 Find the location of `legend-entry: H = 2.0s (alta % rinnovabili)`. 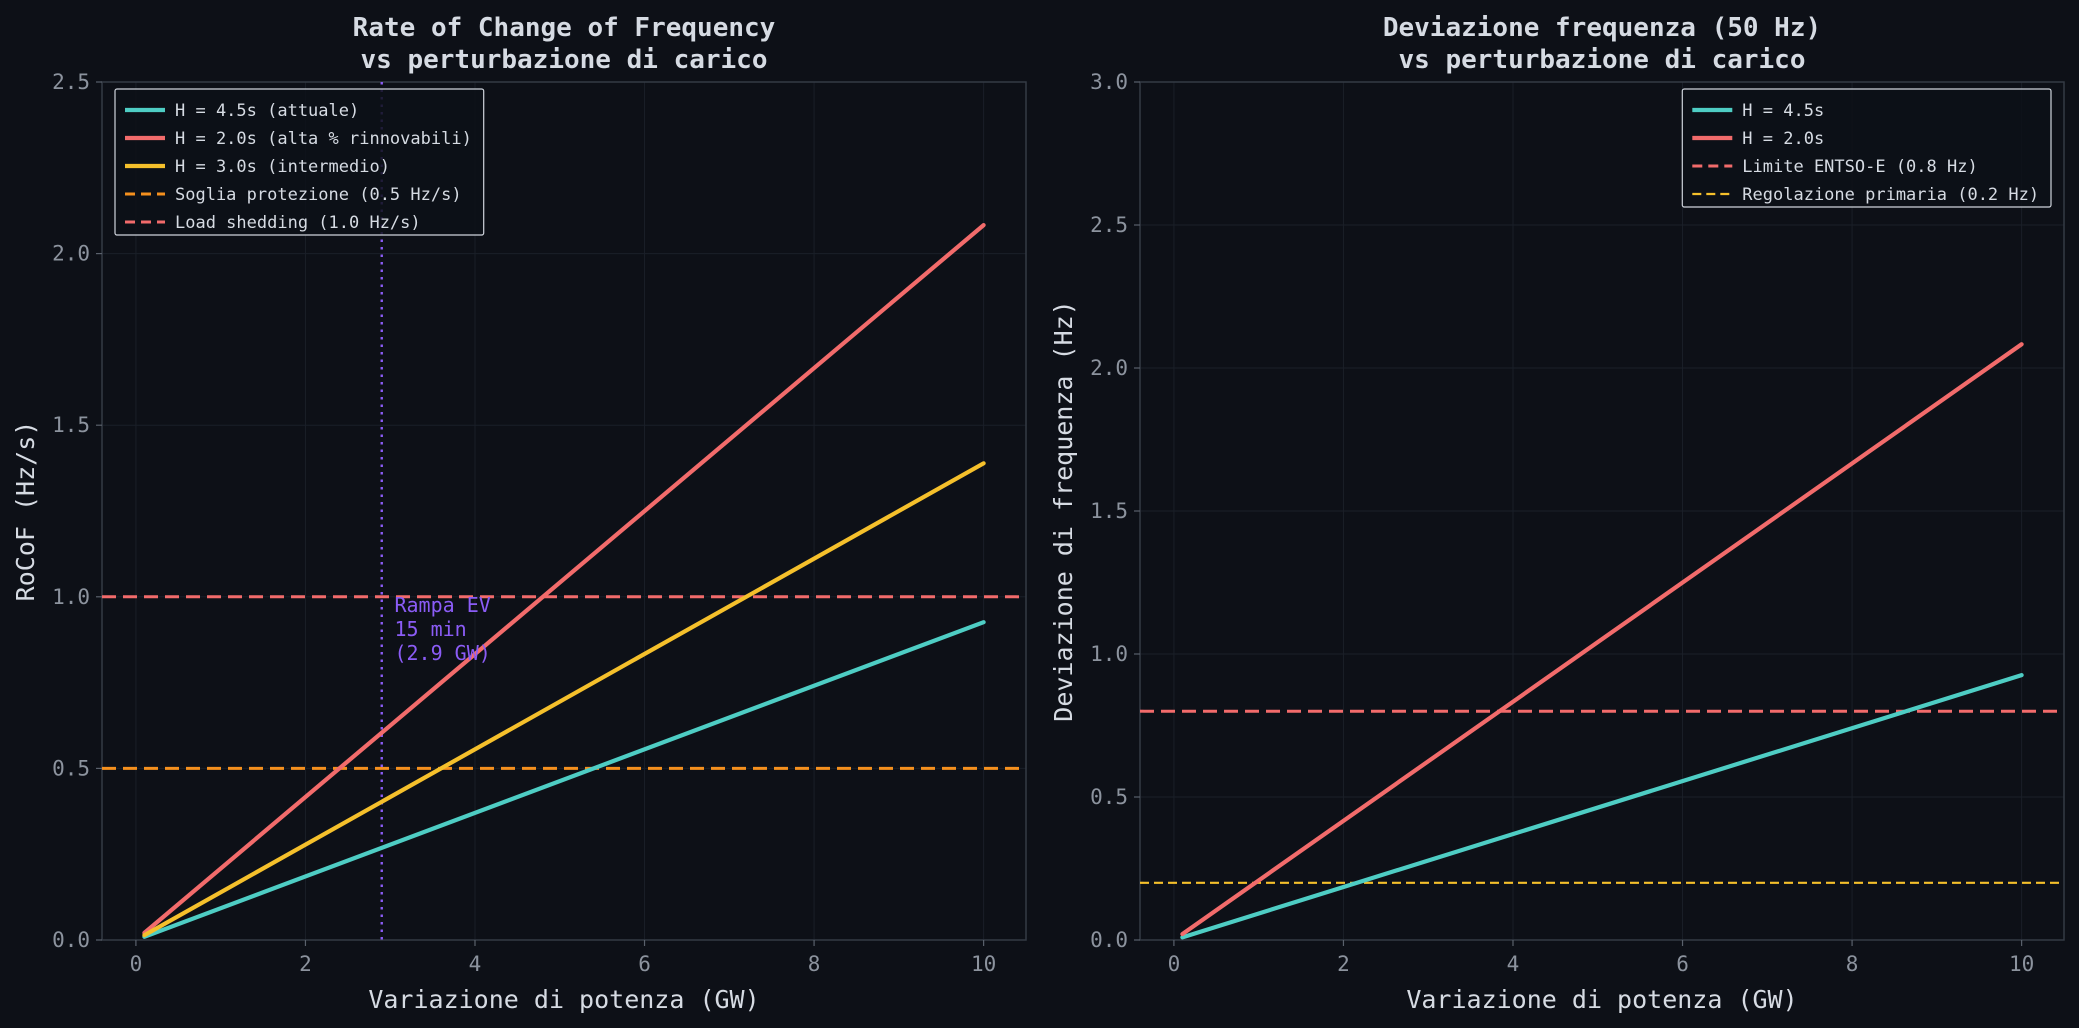

legend-entry: H = 2.0s (alta % rinnovabili) is located at coordinates (323, 139).